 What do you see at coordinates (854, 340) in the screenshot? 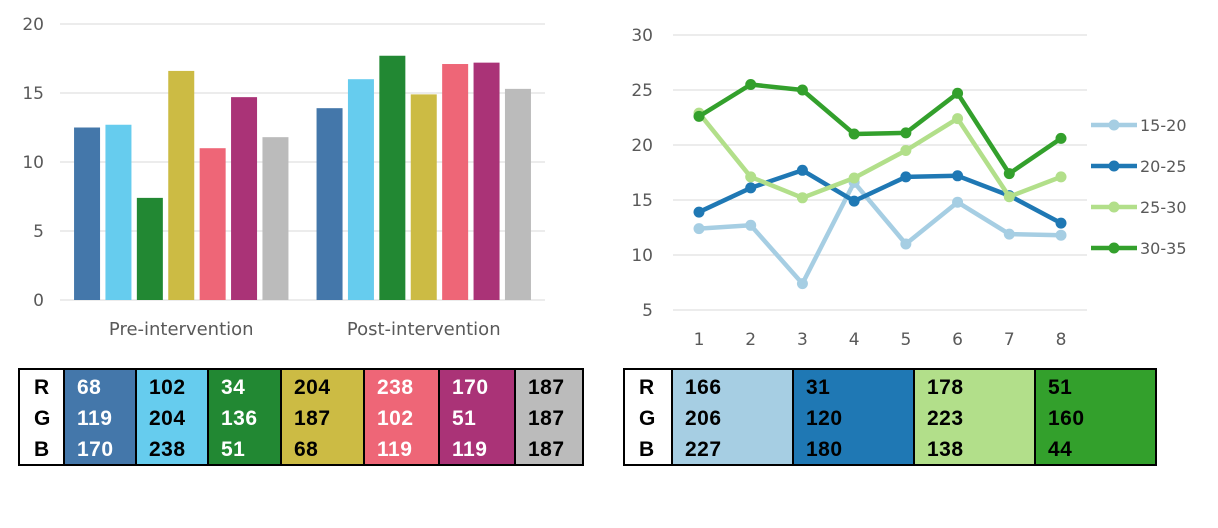
I see `x-tick-label: 4` at bounding box center [854, 340].